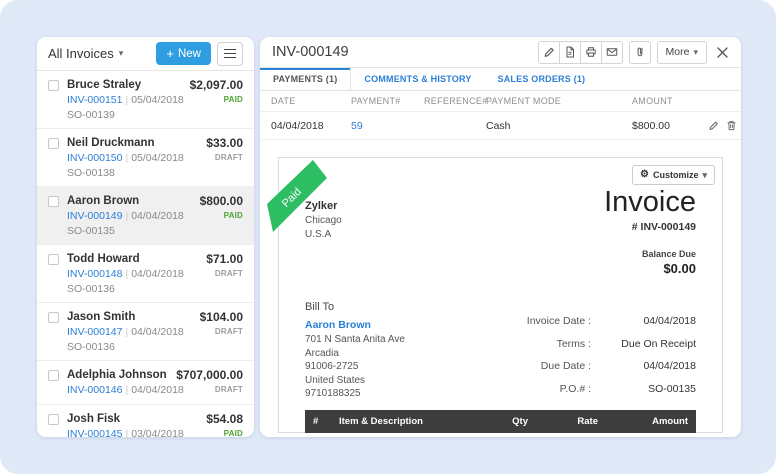 This screenshot has height=474, width=776. What do you see at coordinates (418, 79) in the screenshot?
I see `tab-comments-history: COMMENTS & HISTORY` at bounding box center [418, 79].